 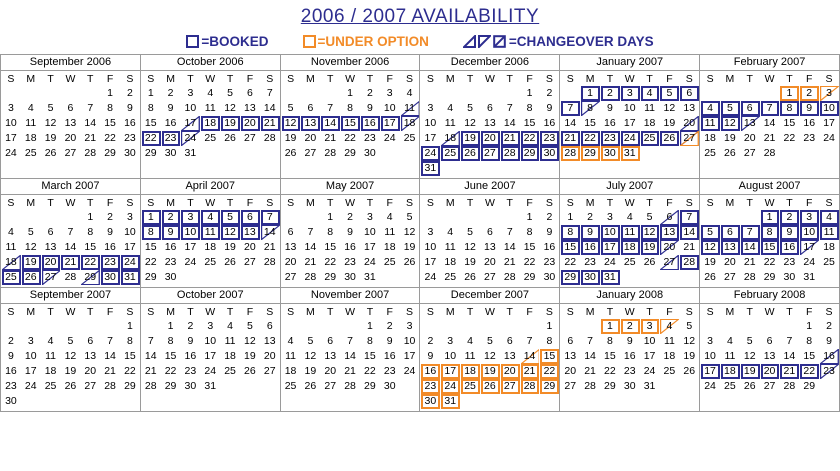 What do you see at coordinates (210, 232) in the screenshot?
I see `day-cell-booked: 11` at bounding box center [210, 232].